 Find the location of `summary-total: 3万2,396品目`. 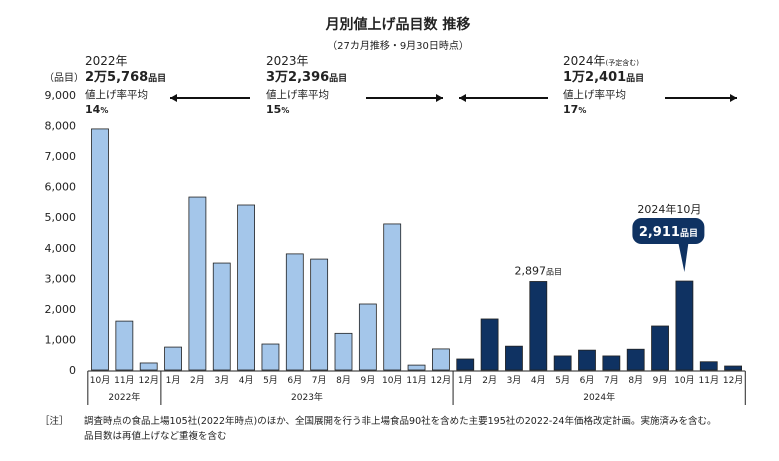

summary-total: 3万2,396品目 is located at coordinates (306, 77).